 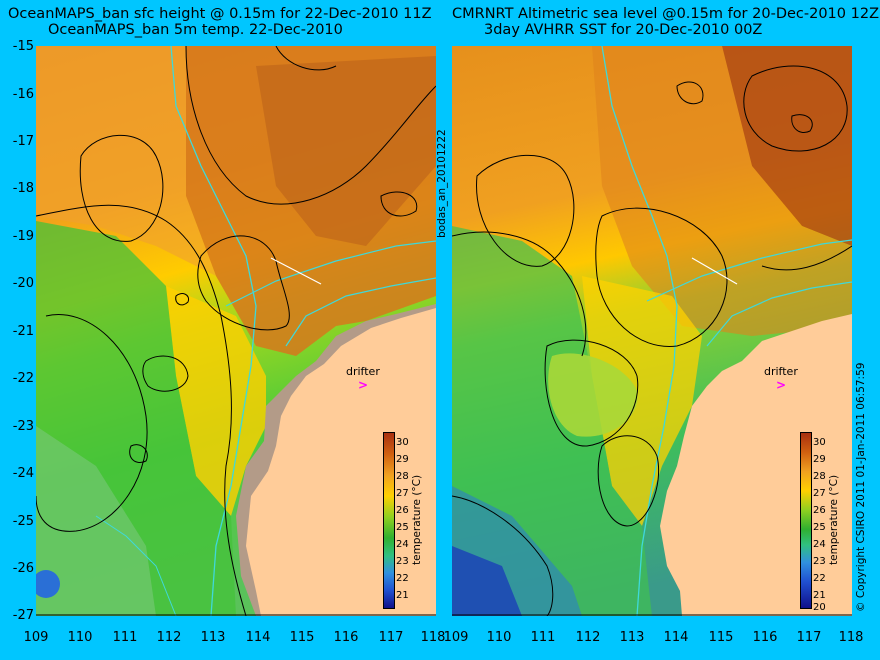 What do you see at coordinates (23, 615) in the screenshot?
I see `y-axis-label: -27` at bounding box center [23, 615].